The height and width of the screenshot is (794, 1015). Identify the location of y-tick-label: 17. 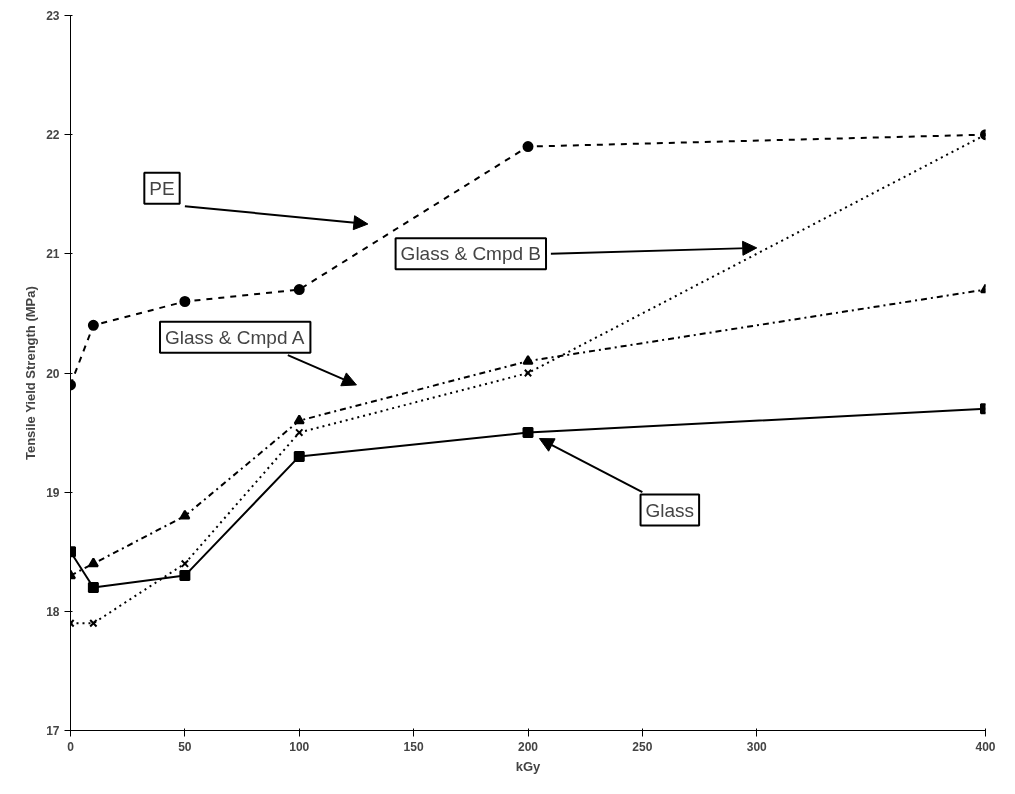
(53, 731).